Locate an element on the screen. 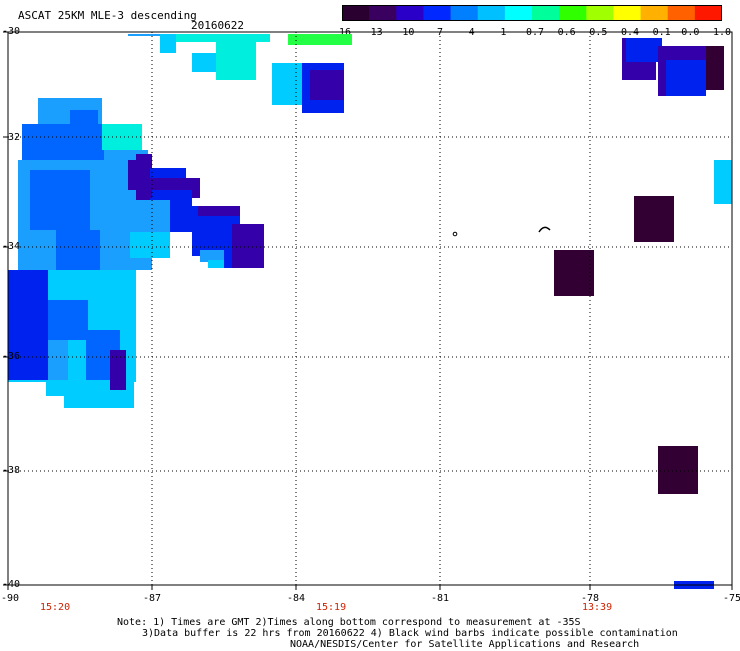 The height and width of the screenshot is (651, 740). time-label: 13:39 is located at coordinates (597, 607).